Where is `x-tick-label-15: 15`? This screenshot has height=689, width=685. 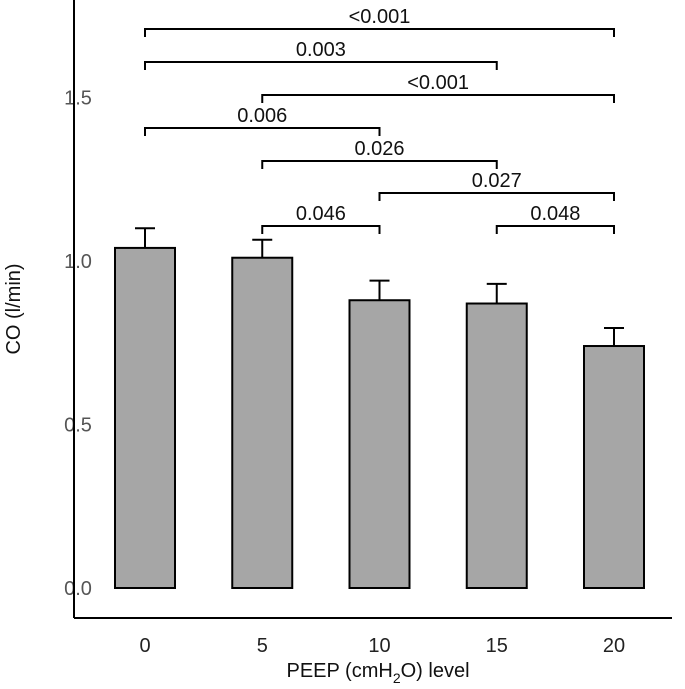
x-tick-label-15: 15 is located at coordinates (497, 646).